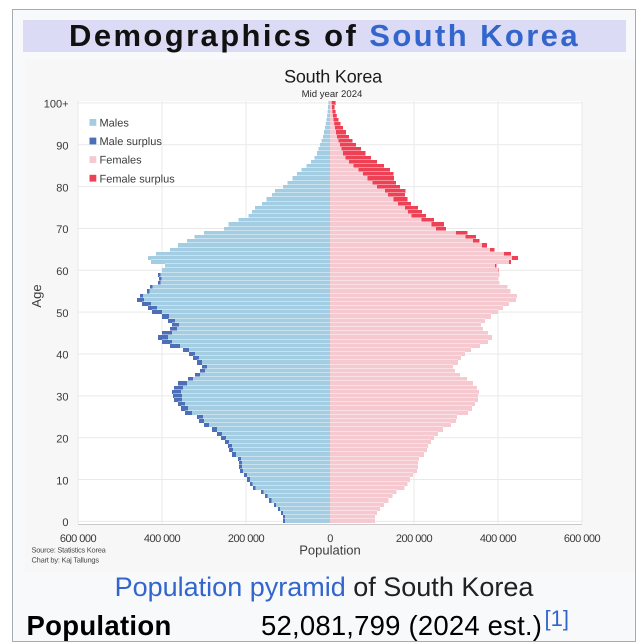 The width and height of the screenshot is (643, 642). Describe the element at coordinates (62, 439) in the screenshot. I see `svg-text: 20` at that location.